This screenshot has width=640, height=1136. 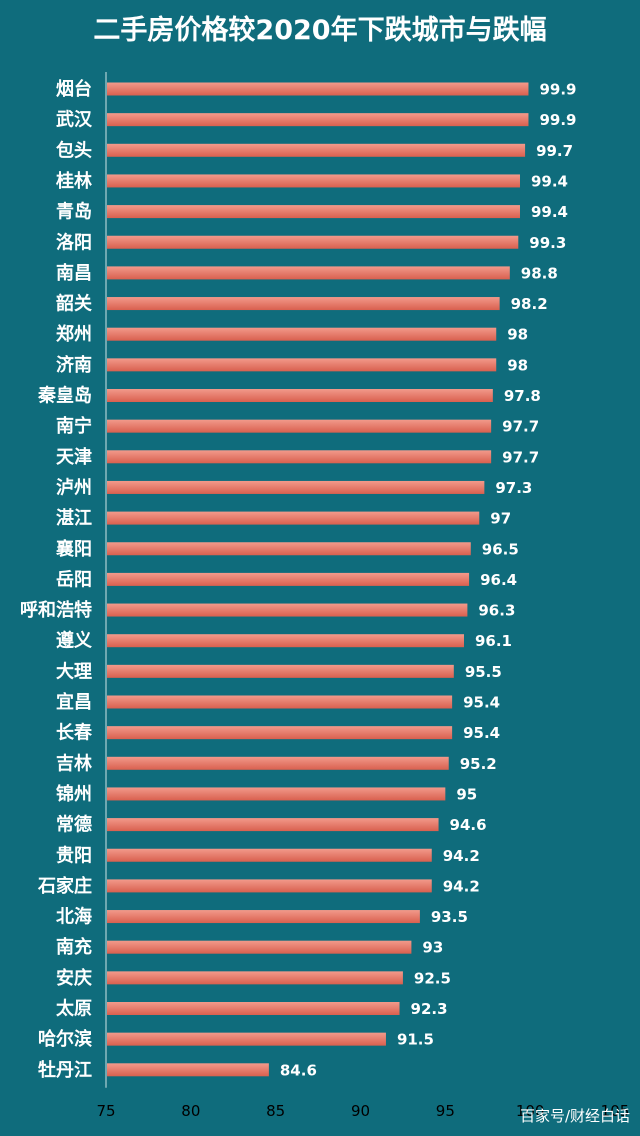 I want to click on value-label: 92.5, so click(x=432, y=978).